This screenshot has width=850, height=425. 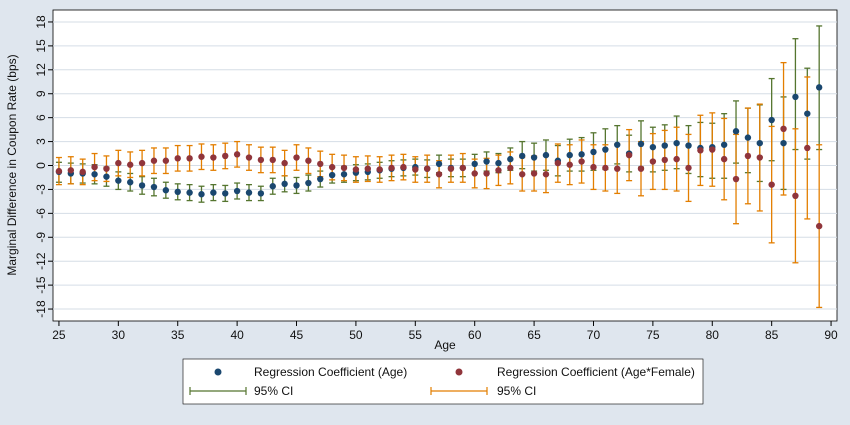 I want to click on x-tick-label-6: 55, so click(x=416, y=335).